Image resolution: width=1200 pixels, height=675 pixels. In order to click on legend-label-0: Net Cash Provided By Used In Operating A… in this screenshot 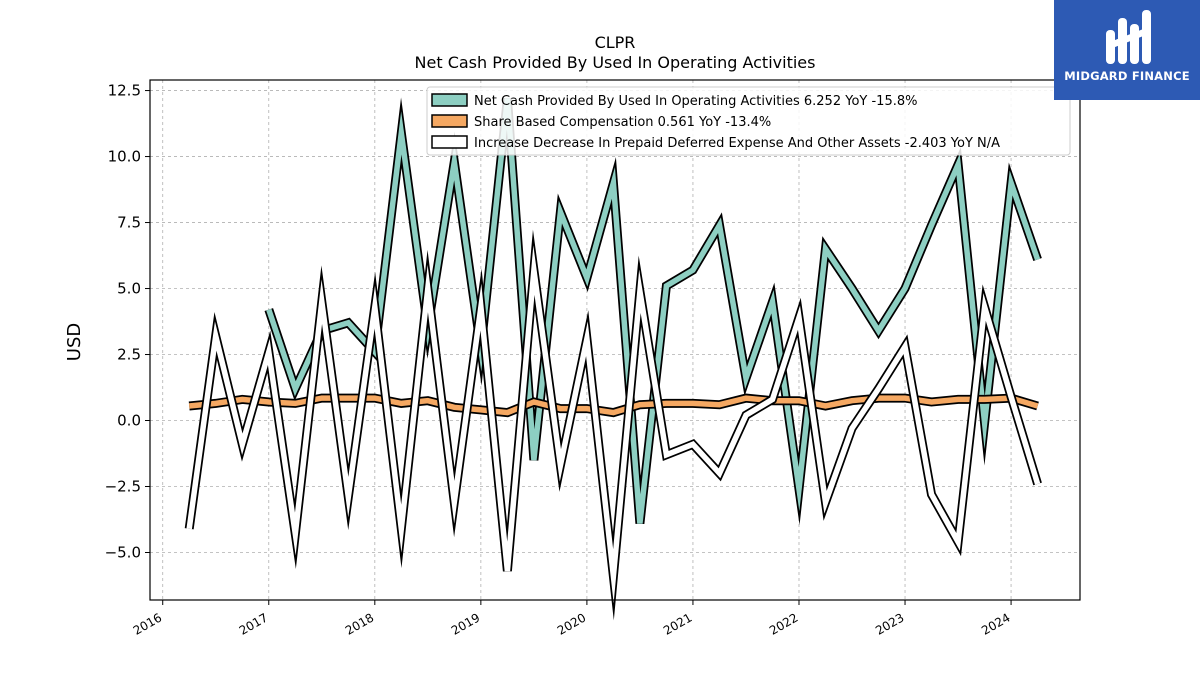, I will do `click(695, 101)`.